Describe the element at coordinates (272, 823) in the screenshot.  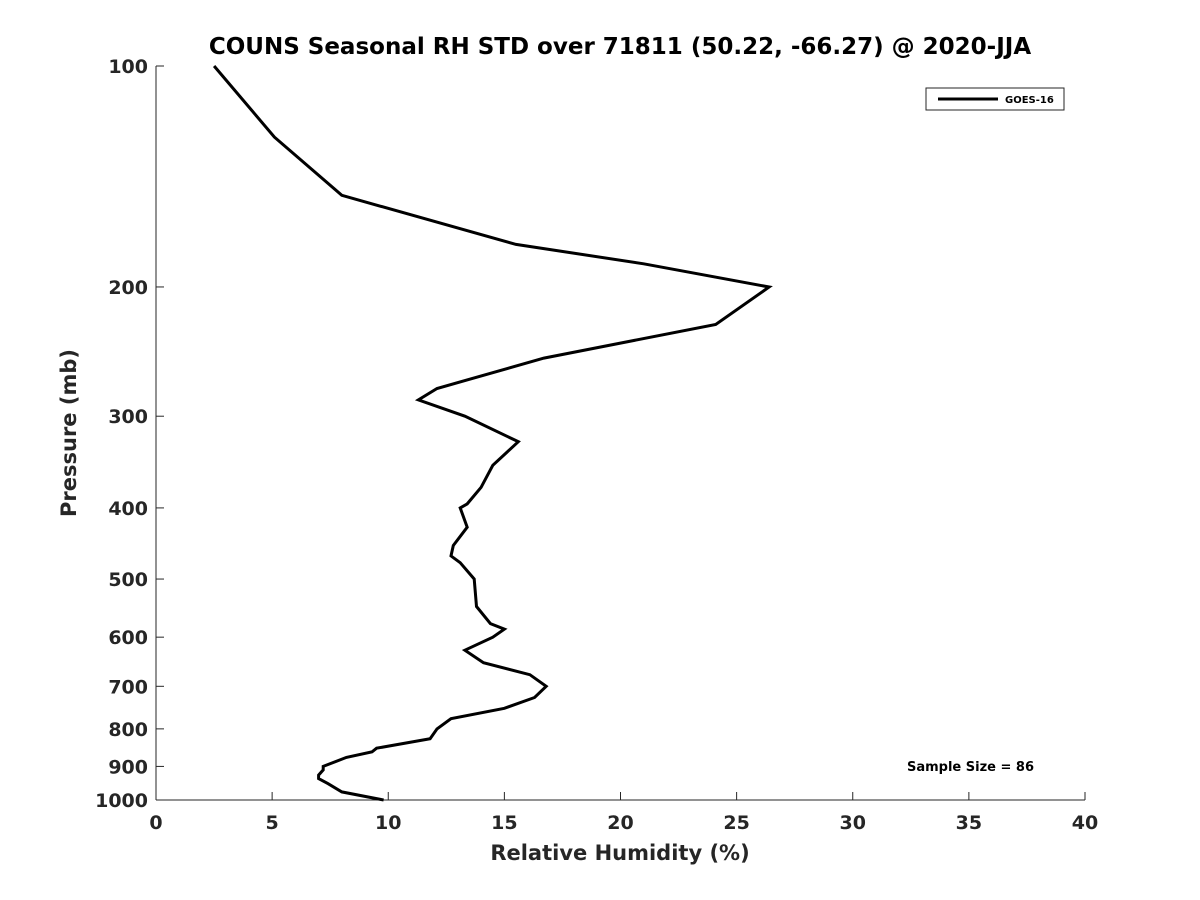
I see `x-tick-label: 5` at that location.